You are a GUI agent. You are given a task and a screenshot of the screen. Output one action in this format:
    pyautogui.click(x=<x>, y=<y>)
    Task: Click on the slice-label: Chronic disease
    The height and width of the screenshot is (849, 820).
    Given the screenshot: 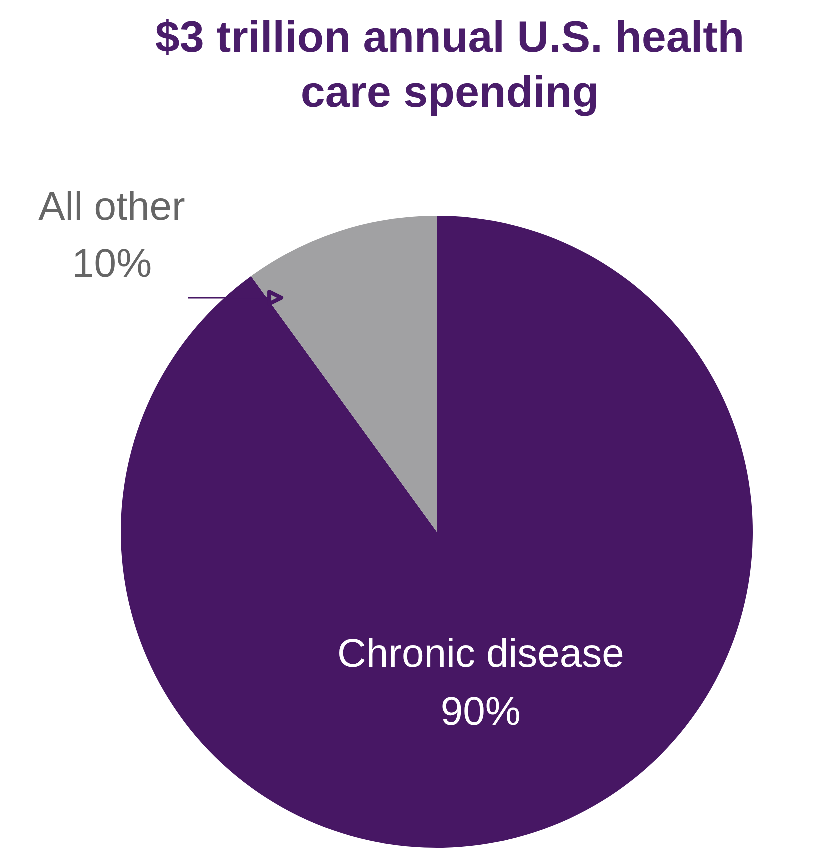 What is the action you would take?
    pyautogui.click(x=481, y=654)
    